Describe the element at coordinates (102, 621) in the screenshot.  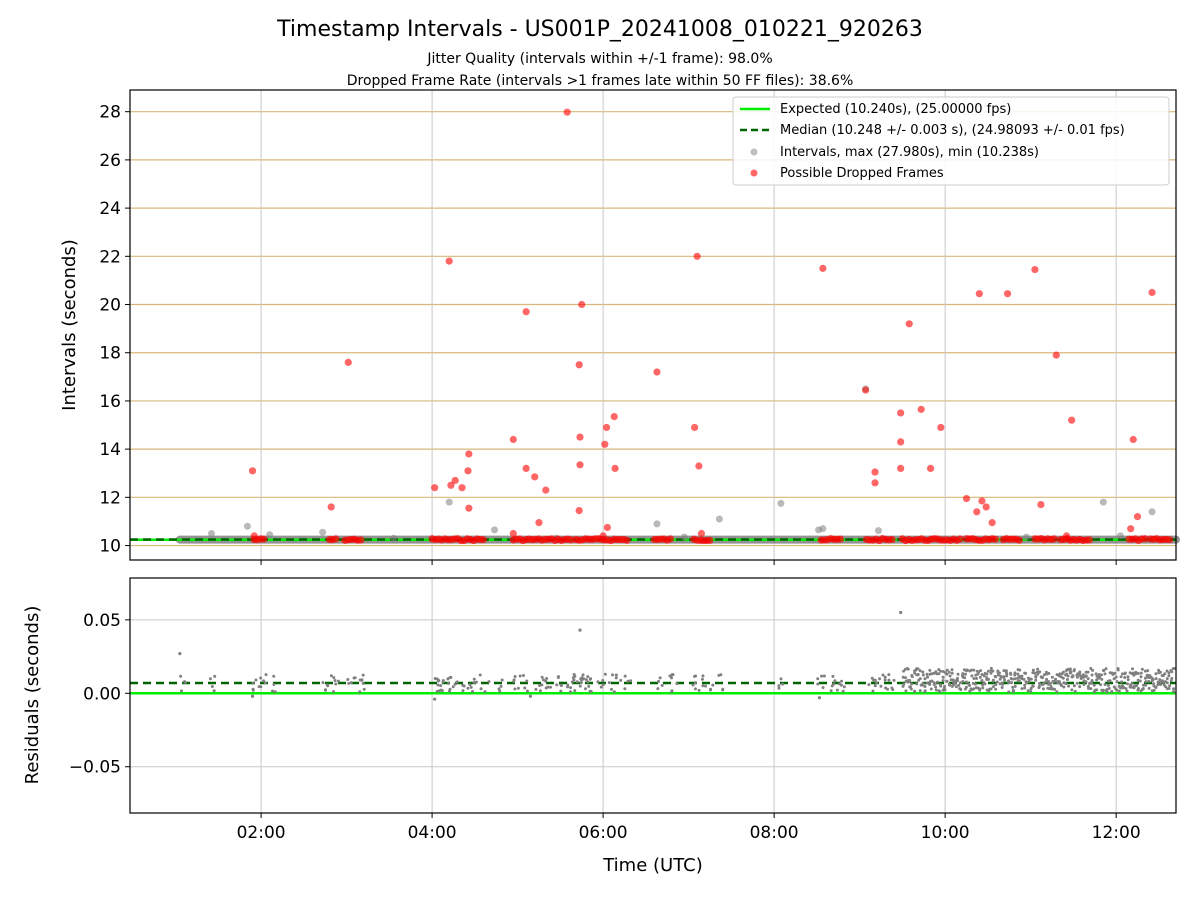
I see `residuals-y-tick-label: 0.05` at that location.